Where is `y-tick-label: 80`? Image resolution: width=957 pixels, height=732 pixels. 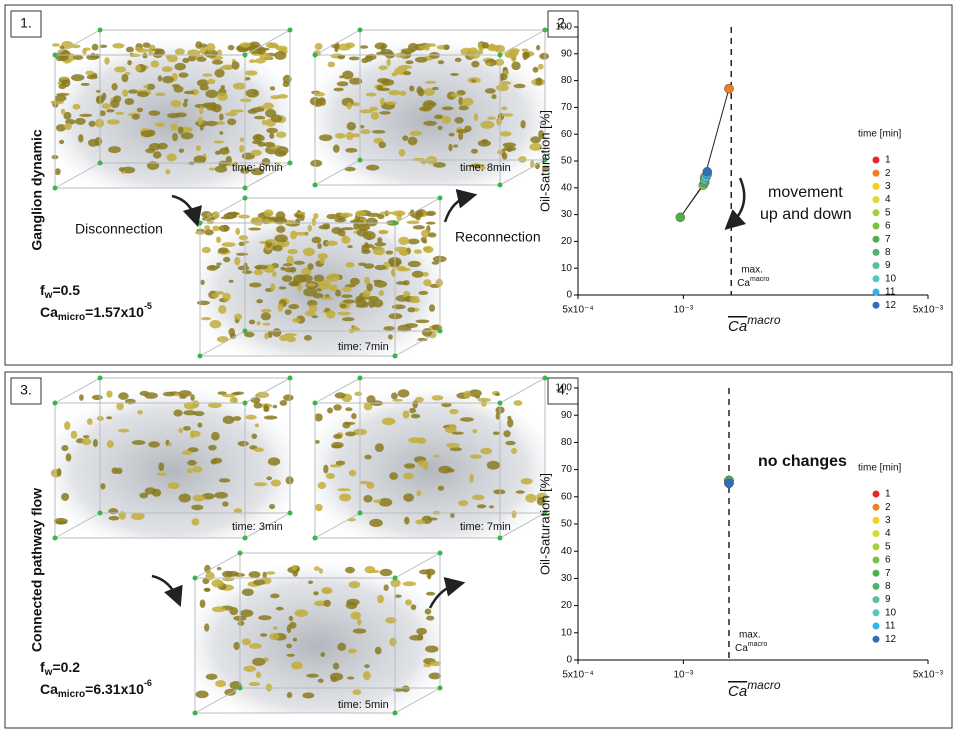 y-tick-label: 80 is located at coordinates (567, 442).